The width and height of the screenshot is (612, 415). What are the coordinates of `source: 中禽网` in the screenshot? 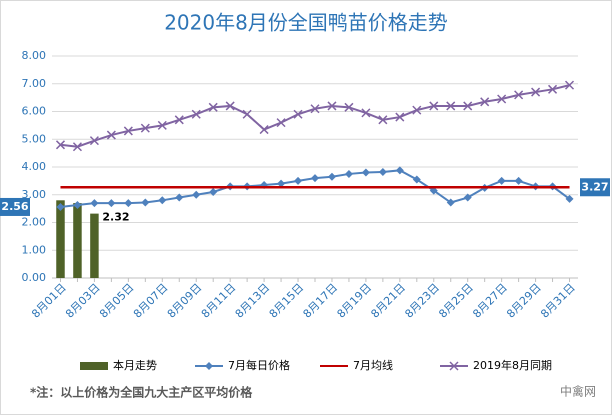 It's located at (578, 391).